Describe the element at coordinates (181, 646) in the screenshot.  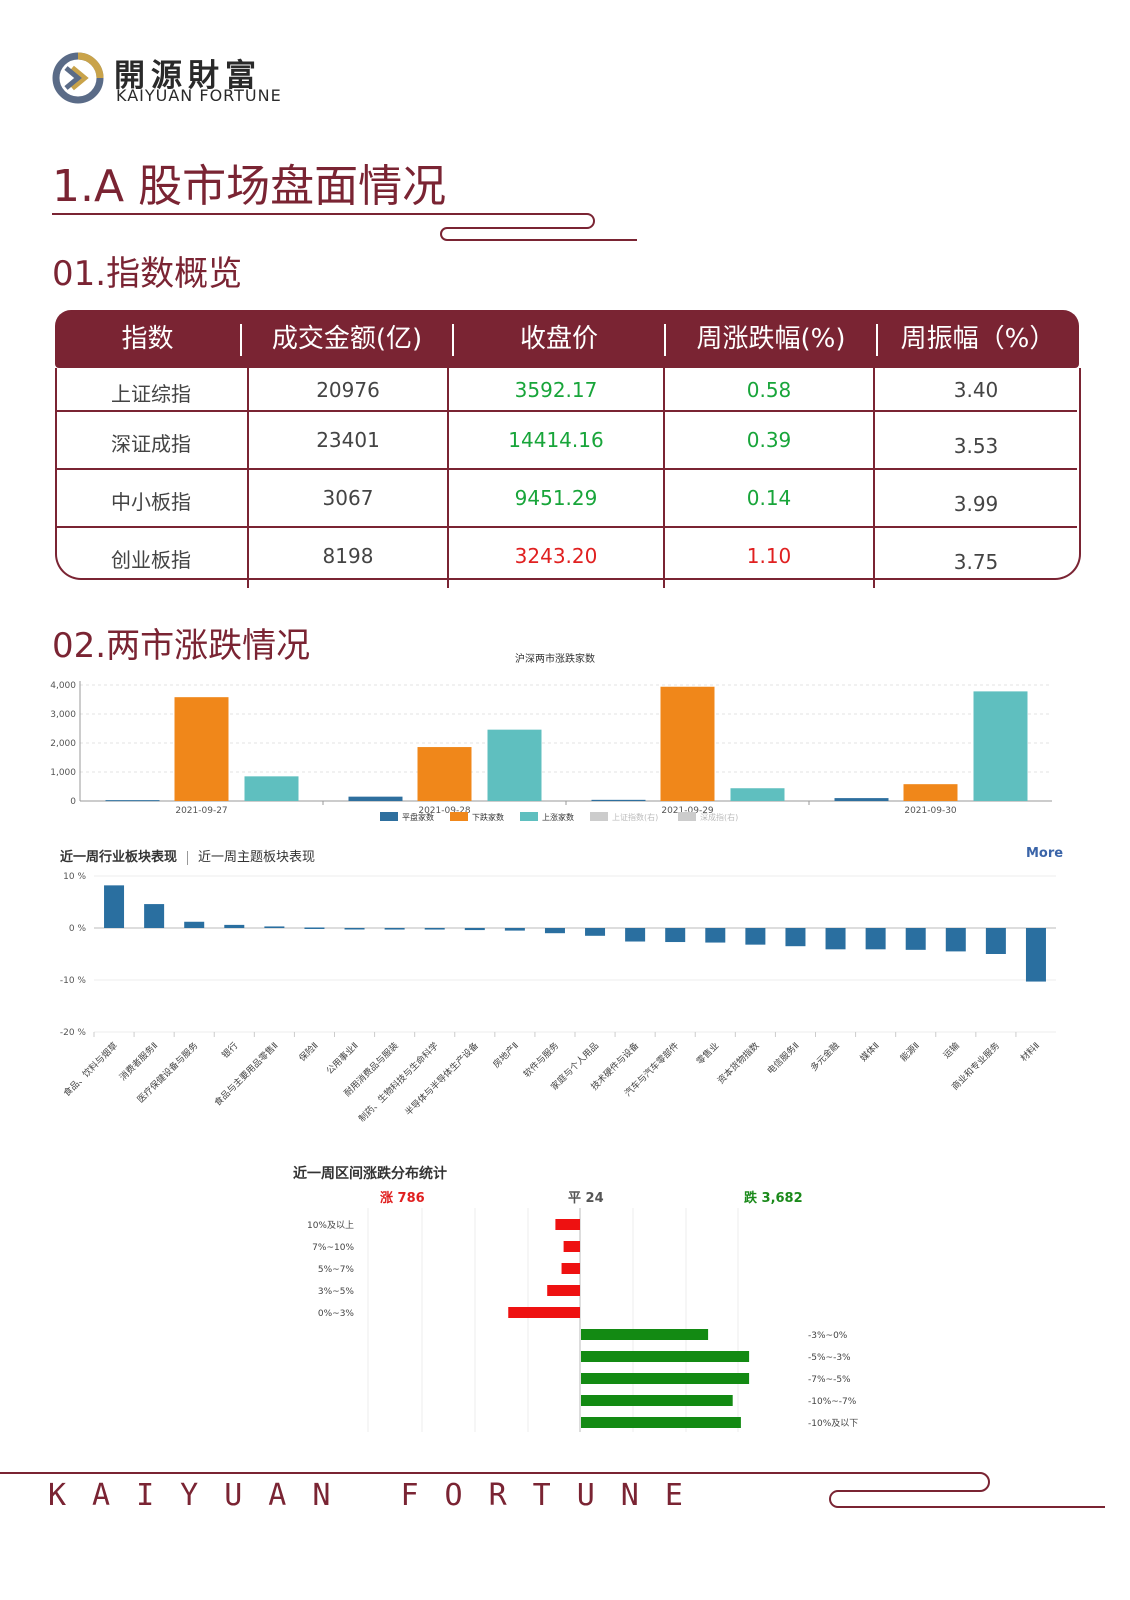
I see `subsection-market-breadth: 02.两市涨跌情况` at that location.